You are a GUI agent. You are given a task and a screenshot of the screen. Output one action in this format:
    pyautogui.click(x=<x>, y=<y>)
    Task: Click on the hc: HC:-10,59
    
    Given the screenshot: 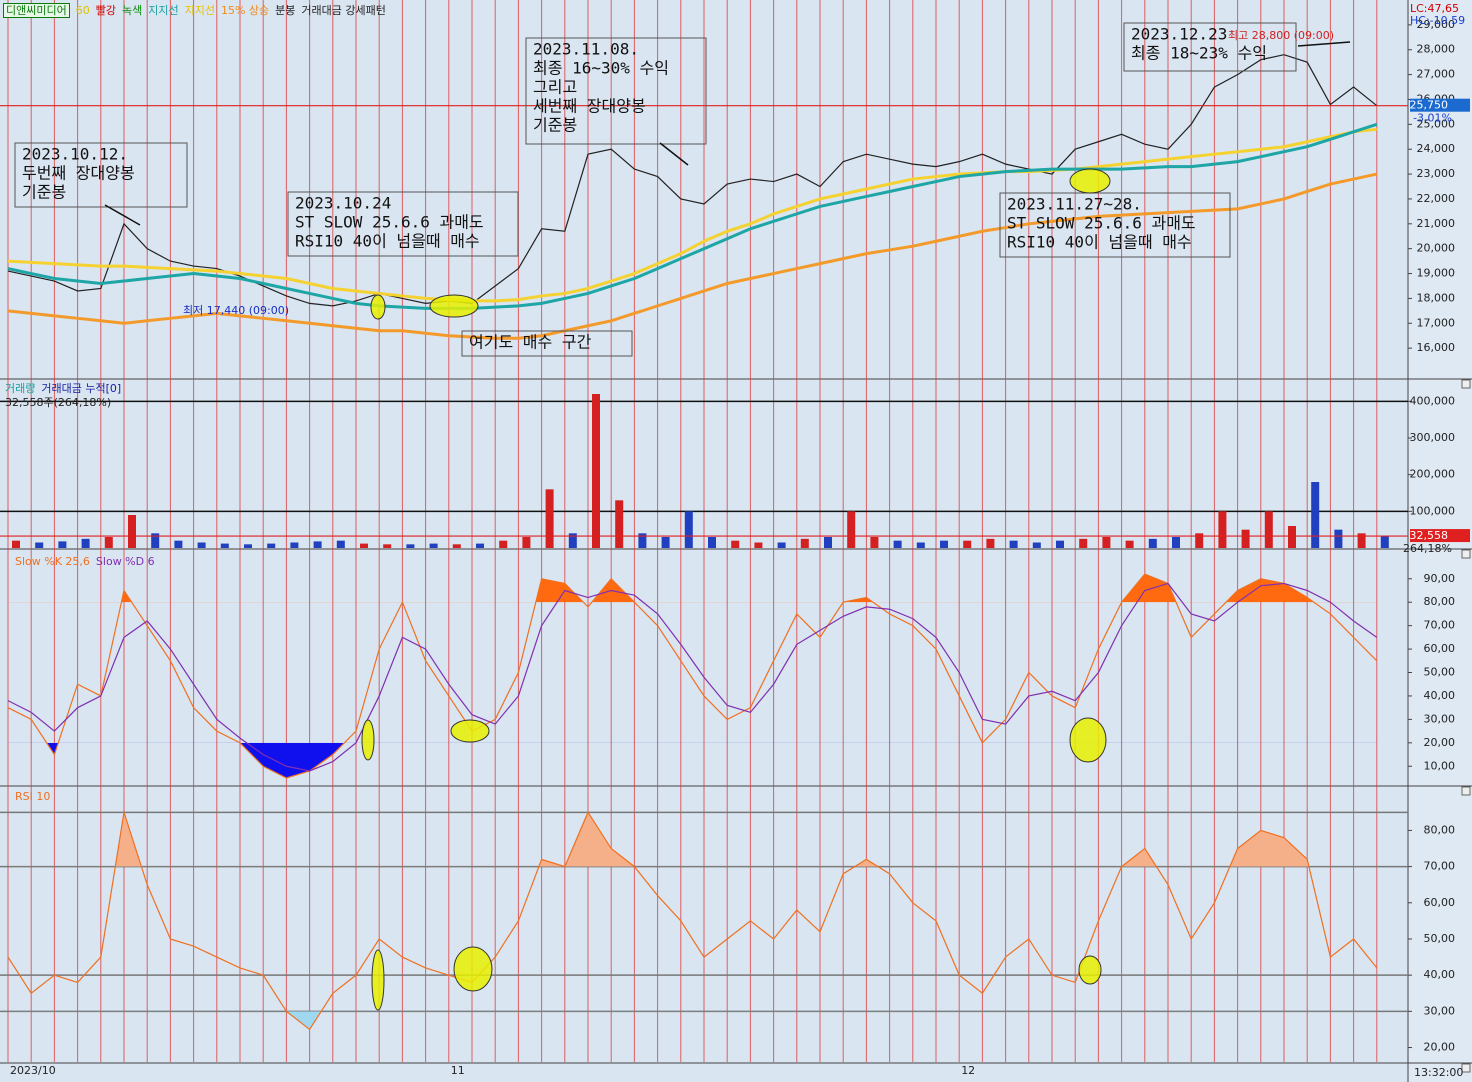 What is the action you would take?
    pyautogui.click(x=1438, y=20)
    